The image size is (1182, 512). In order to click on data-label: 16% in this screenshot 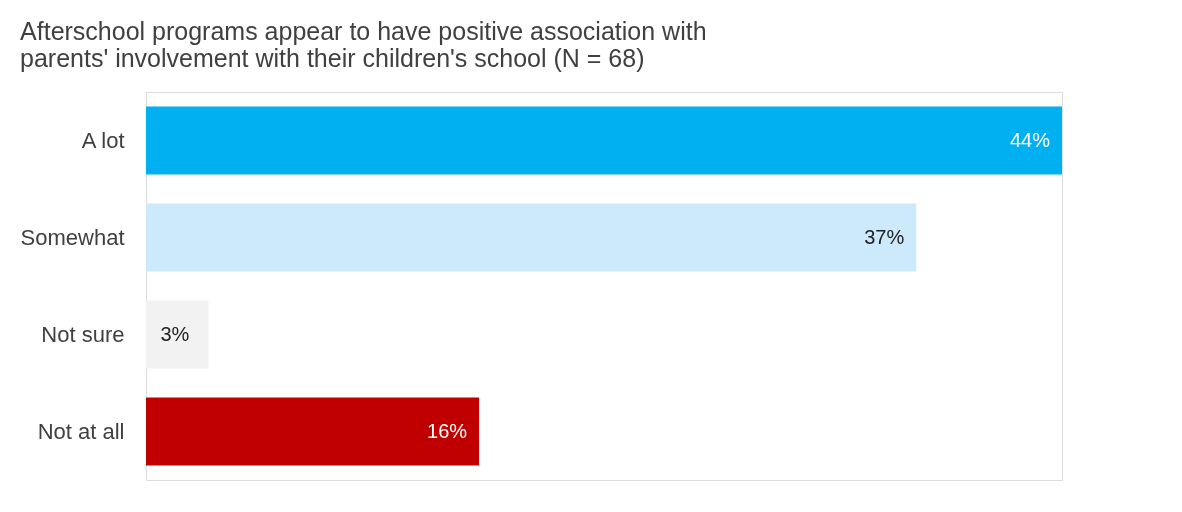, I will do `click(447, 430)`.